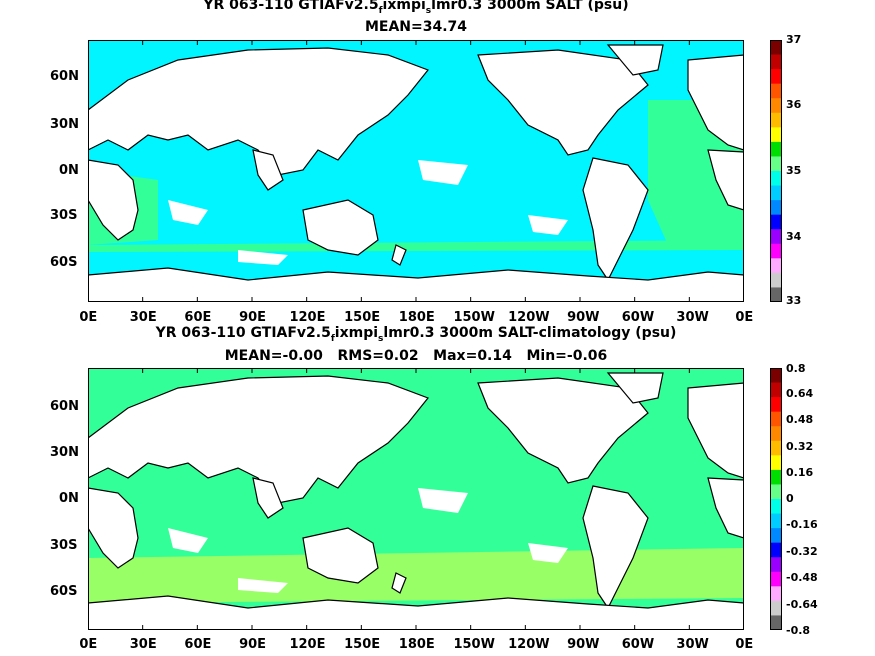  What do you see at coordinates (800, 446) in the screenshot?
I see `colorbar-label: 0.32` at bounding box center [800, 446].